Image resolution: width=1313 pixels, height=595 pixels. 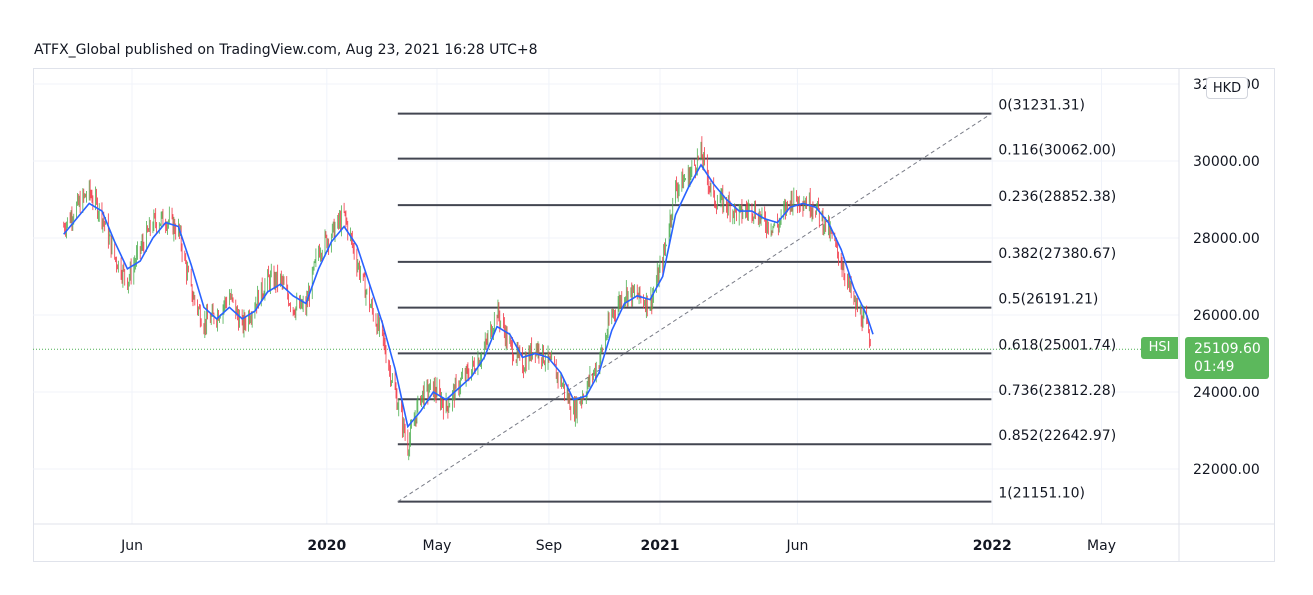 What do you see at coordinates (1041, 106) in the screenshot?
I see `fib-level-label: 0(31231.31)` at bounding box center [1041, 106].